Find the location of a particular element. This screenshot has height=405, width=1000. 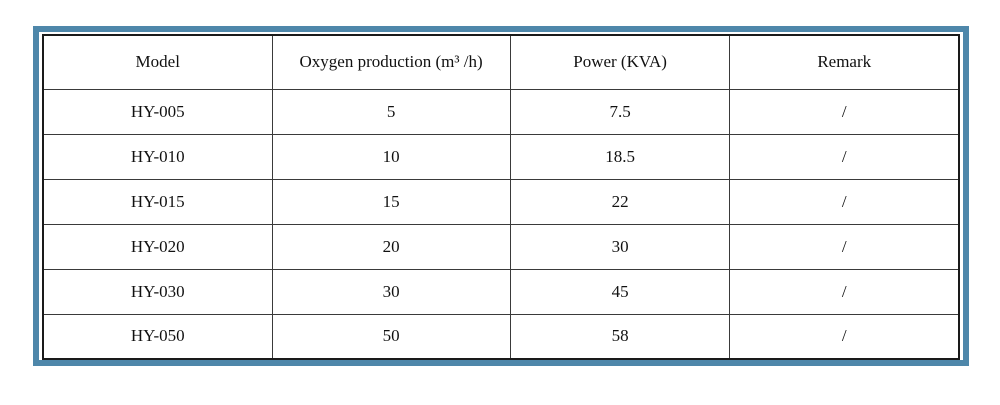

table-cell: HY-010 is located at coordinates (157, 156).